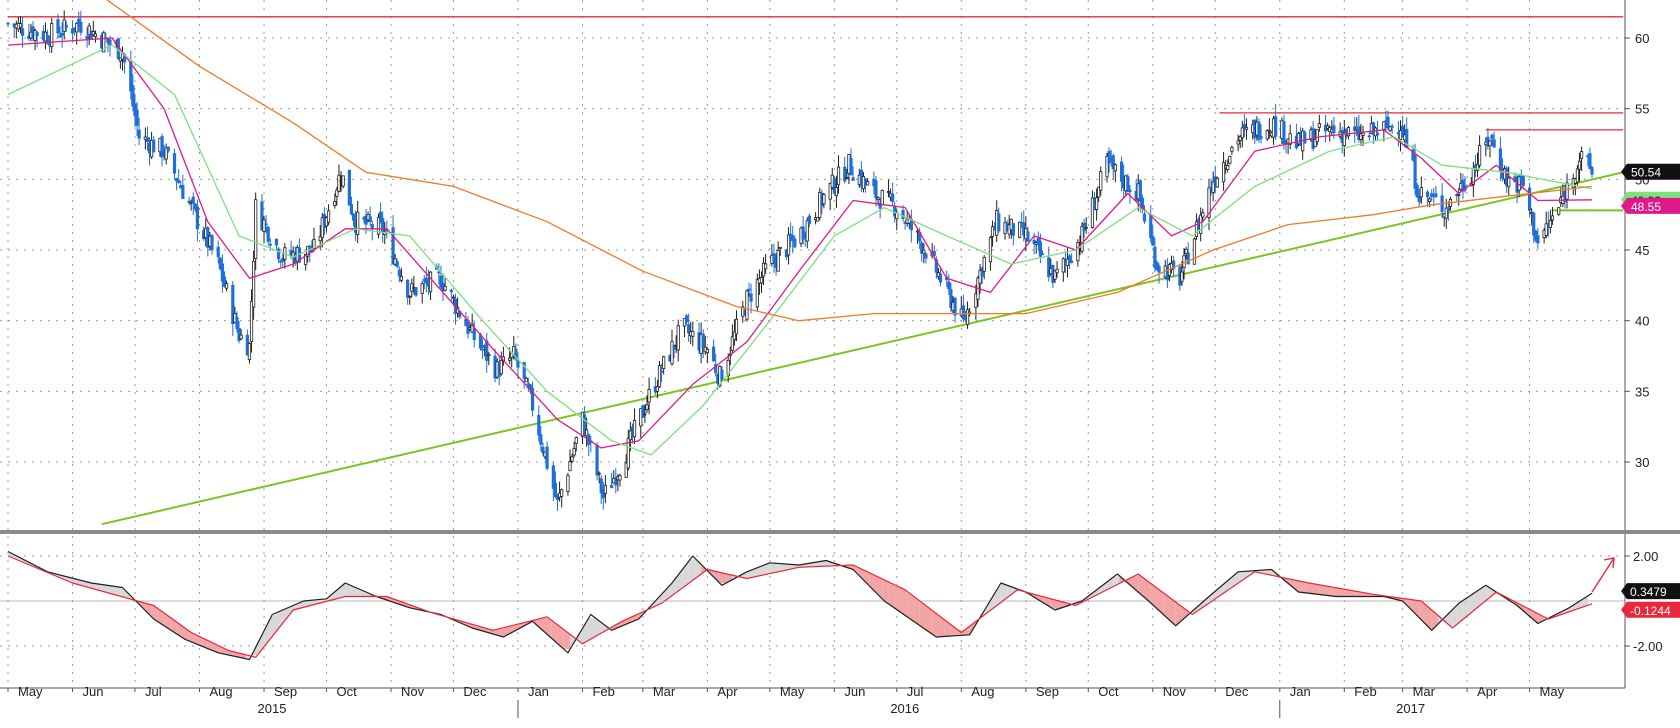 Image resolution: width=1680 pixels, height=728 pixels. Describe the element at coordinates (1300, 691) in the screenshot. I see `month-label: Jan` at that location.